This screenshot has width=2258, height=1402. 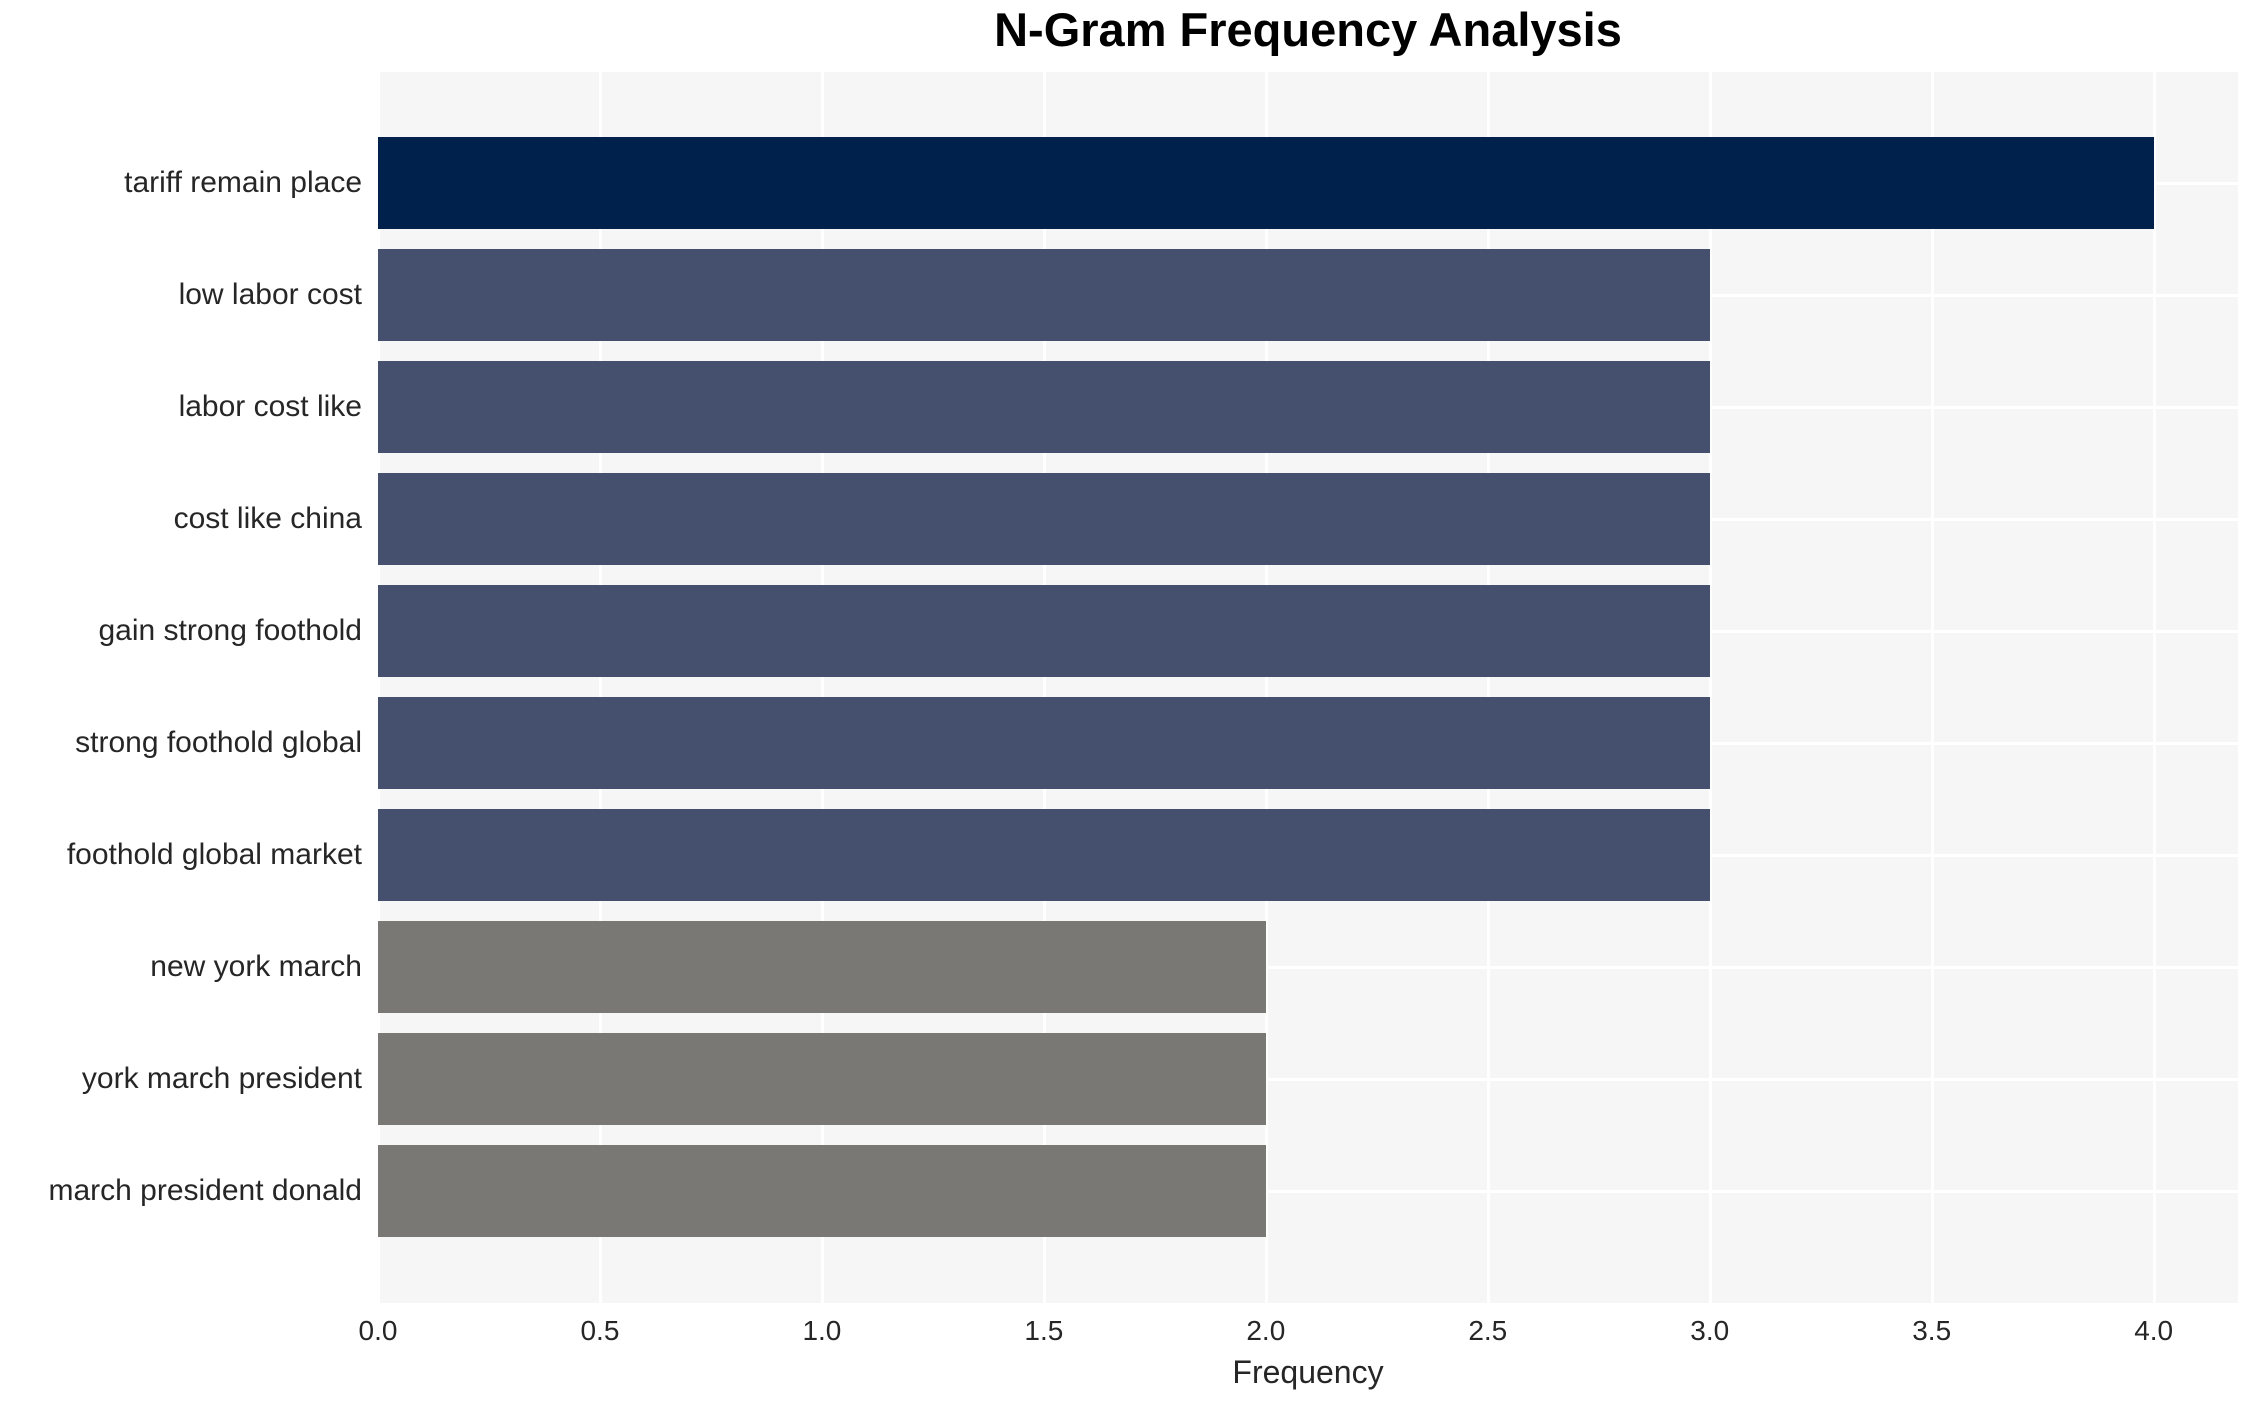 I want to click on y-label-row: tariff remain place, so click(x=182, y=183).